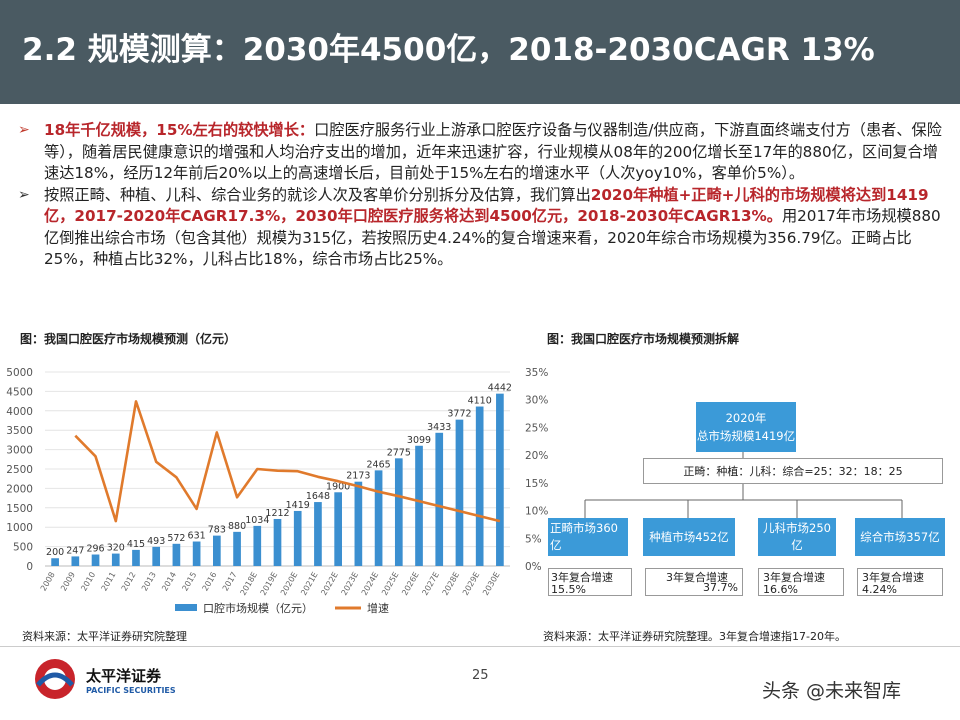  Describe the element at coordinates (378, 464) in the screenshot. I see `bar-value-label: 2465` at that location.